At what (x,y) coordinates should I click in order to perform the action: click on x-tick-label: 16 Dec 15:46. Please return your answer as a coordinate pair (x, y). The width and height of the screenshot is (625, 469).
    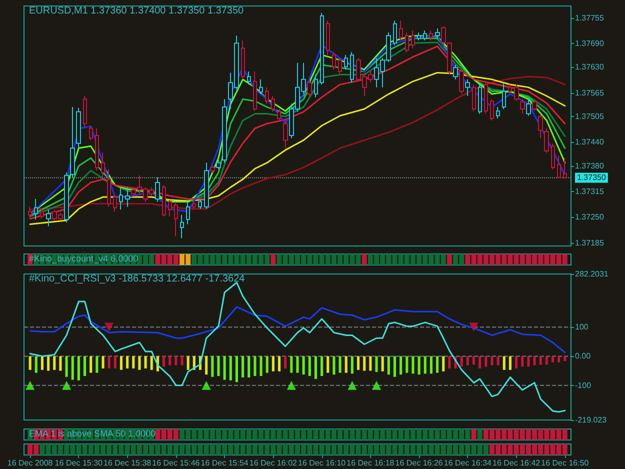
    Looking at the image, I should click on (176, 463).